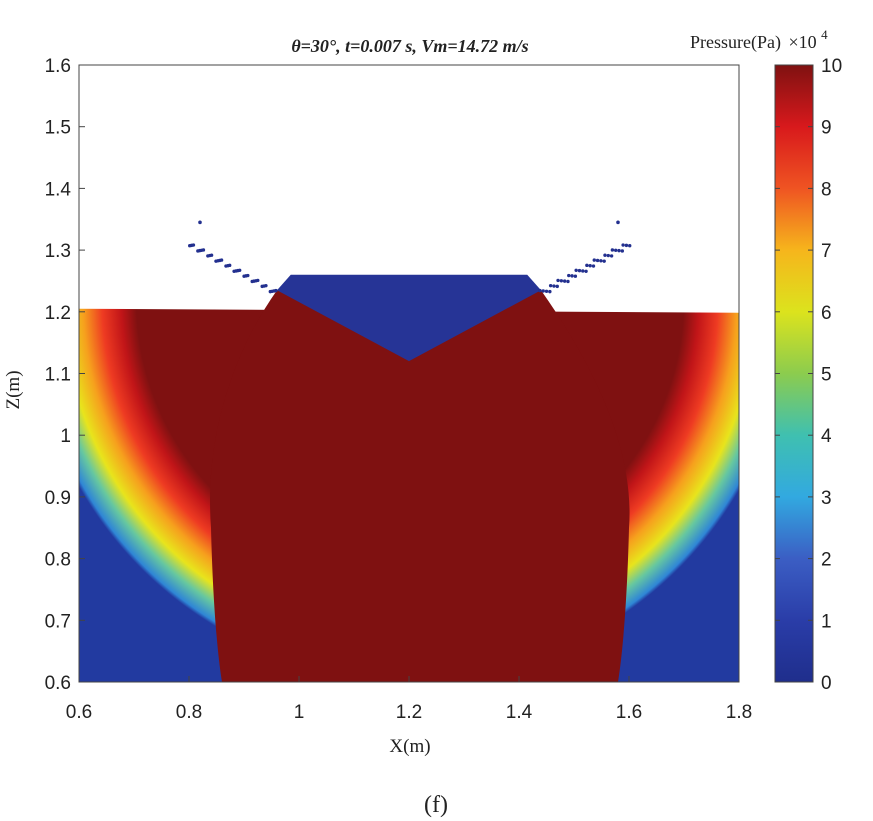 The height and width of the screenshot is (821, 873). What do you see at coordinates (739, 712) in the screenshot?
I see `x-tick-label: 1.8` at bounding box center [739, 712].